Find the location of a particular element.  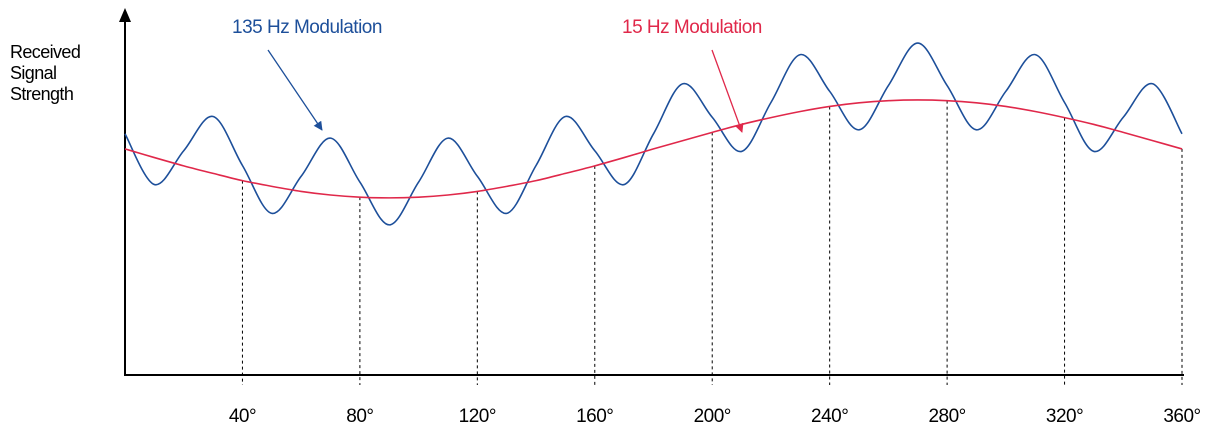

legend-label: 15 Hz Modulation is located at coordinates (692, 27).